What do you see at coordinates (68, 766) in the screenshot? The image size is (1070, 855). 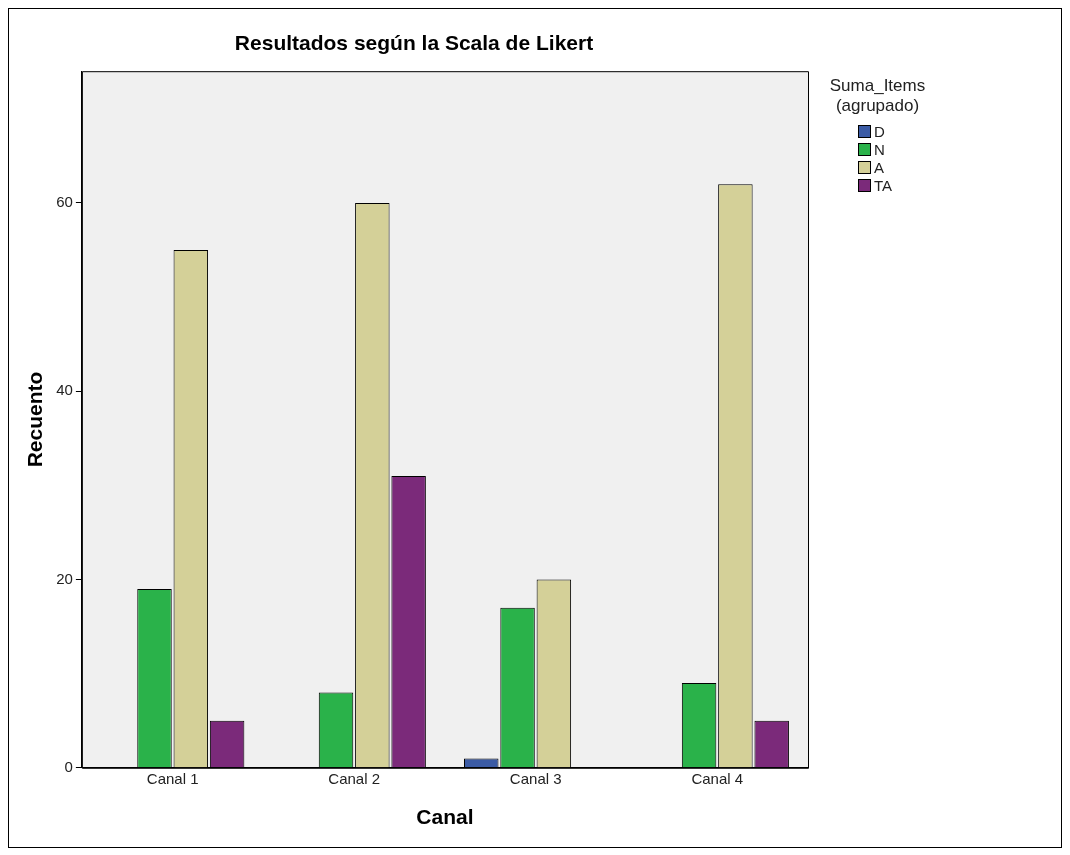 I see `y-tick-label: 0` at bounding box center [68, 766].